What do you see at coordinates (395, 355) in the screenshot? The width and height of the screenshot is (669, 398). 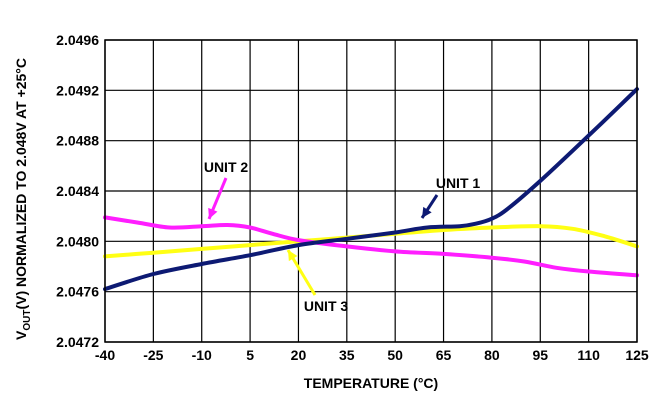 I see `x-tick-label: 50` at bounding box center [395, 355].